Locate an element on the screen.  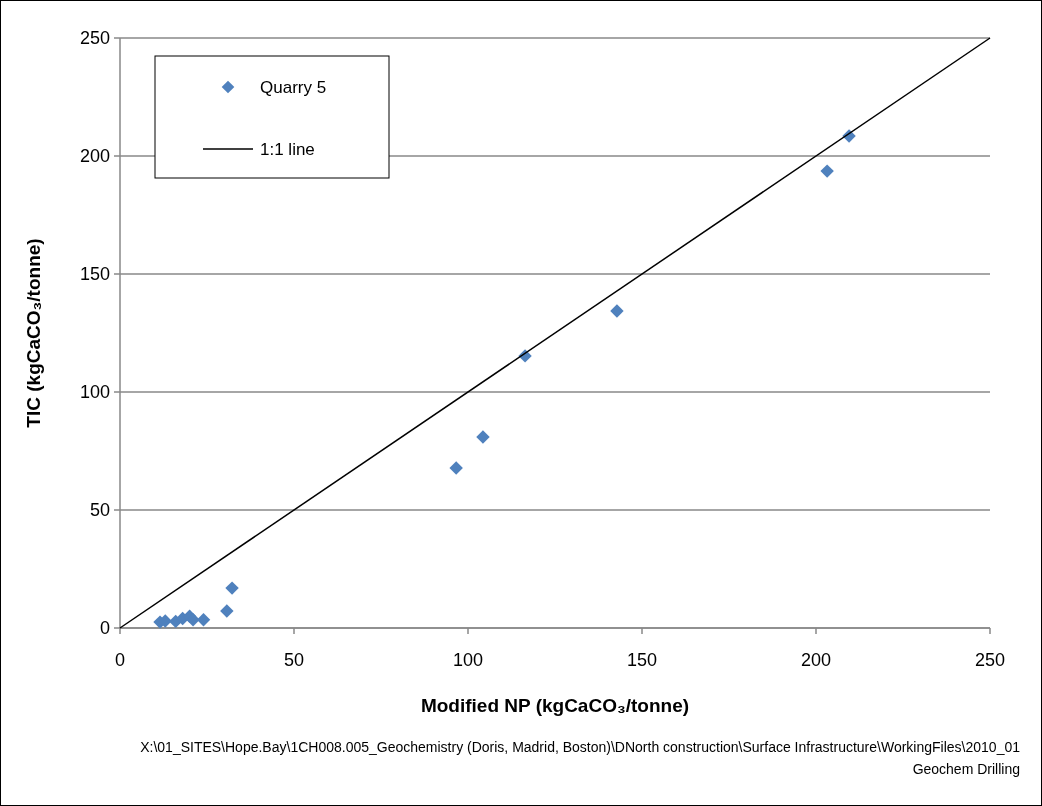
x-axis-title: Modified NP (kgCaCO₃/tonne) is located at coordinates (555, 705).